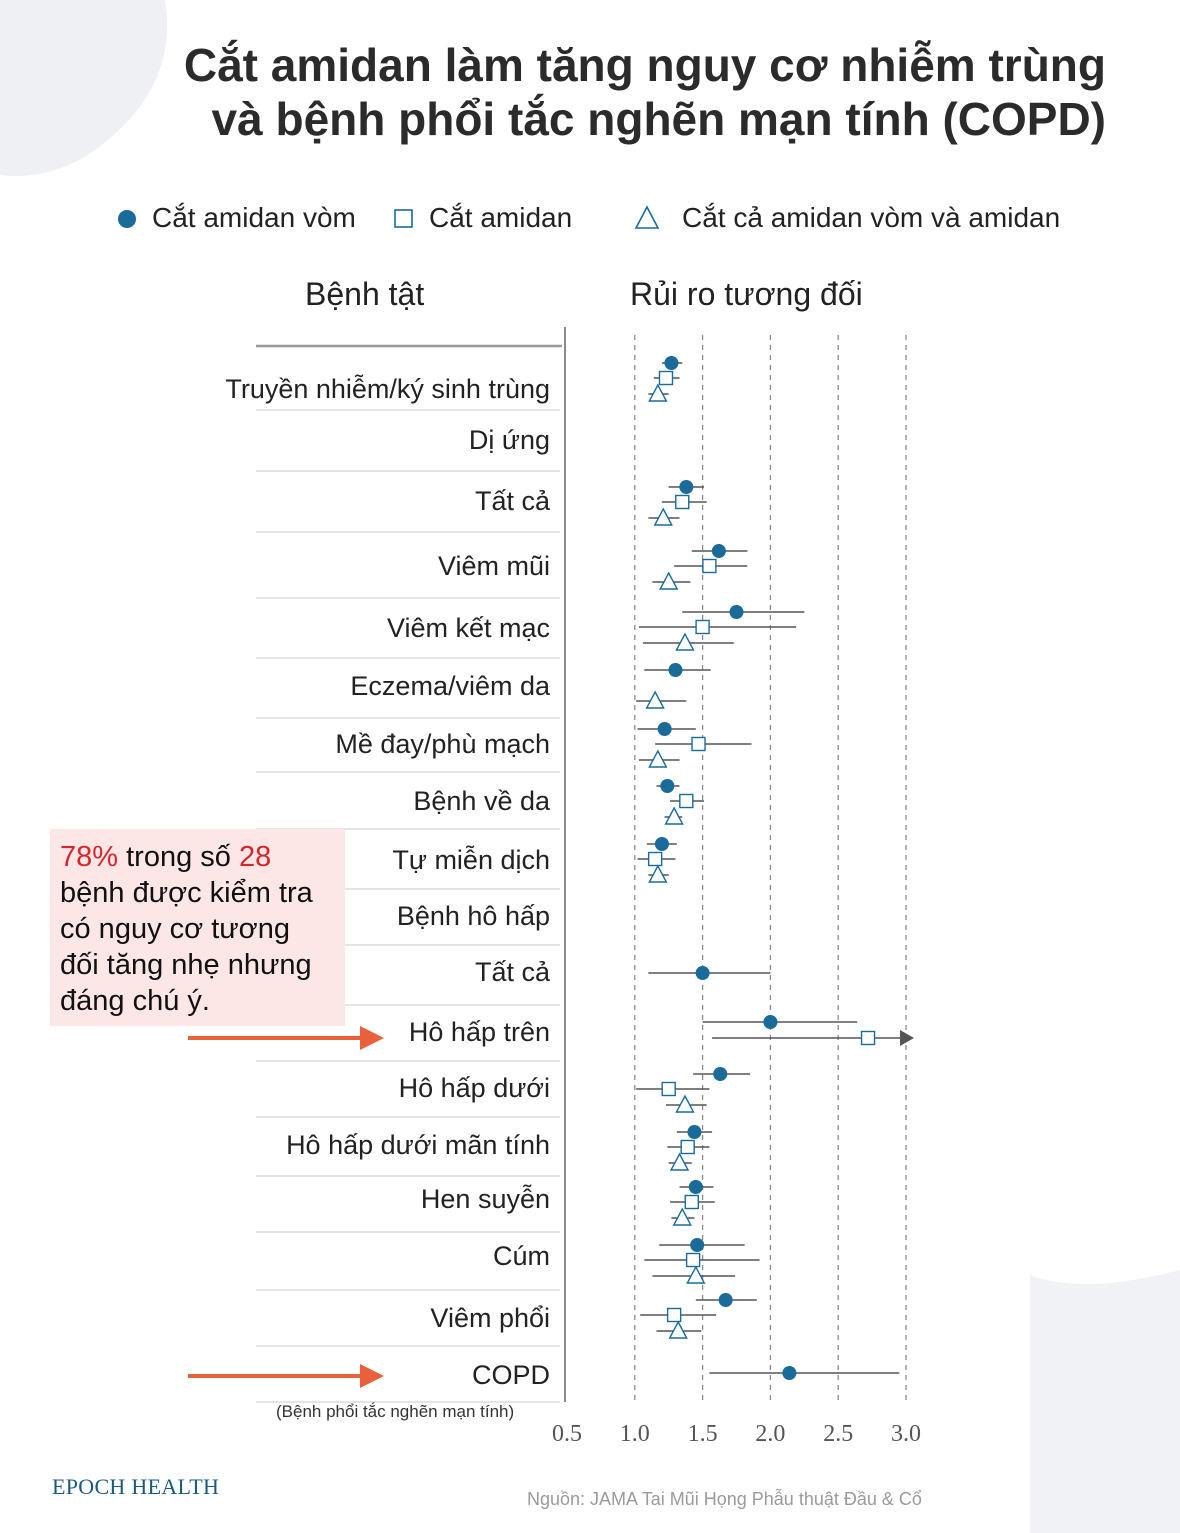 This screenshot has width=1180, height=1533. Describe the element at coordinates (871, 217) in the screenshot. I see `legend-label-both: Cắt cả amidan vòm và amidan` at that location.